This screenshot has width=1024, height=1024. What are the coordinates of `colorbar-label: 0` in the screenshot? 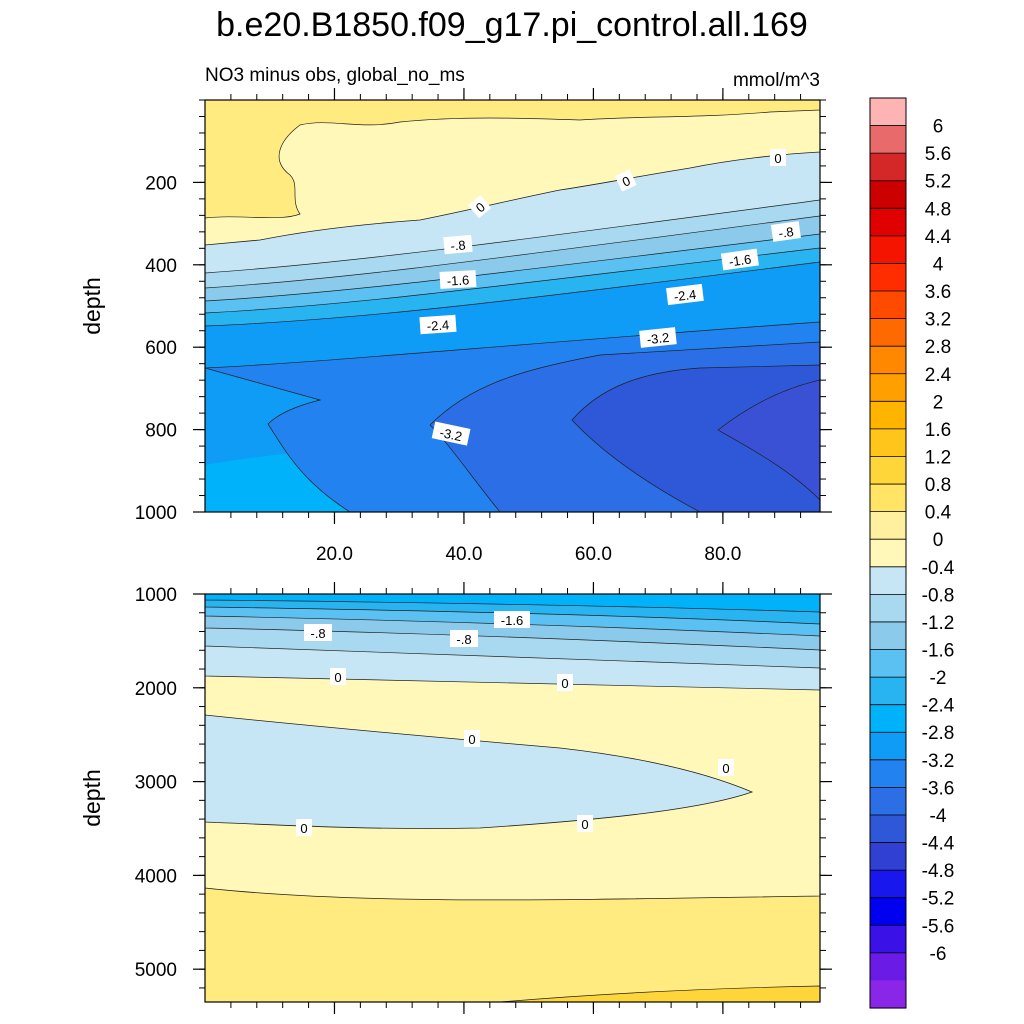 It's located at (938, 540).